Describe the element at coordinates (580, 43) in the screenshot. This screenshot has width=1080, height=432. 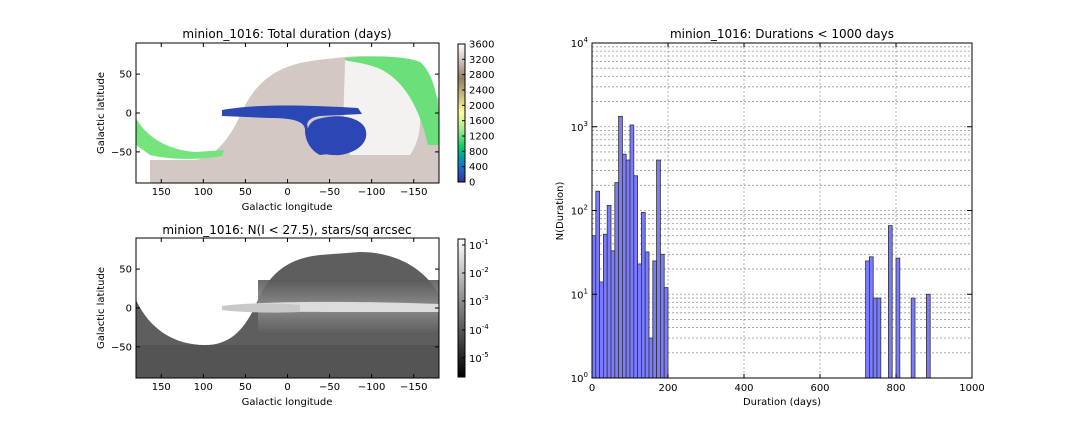
I see `histogram-ytick-label: 10⁴` at that location.